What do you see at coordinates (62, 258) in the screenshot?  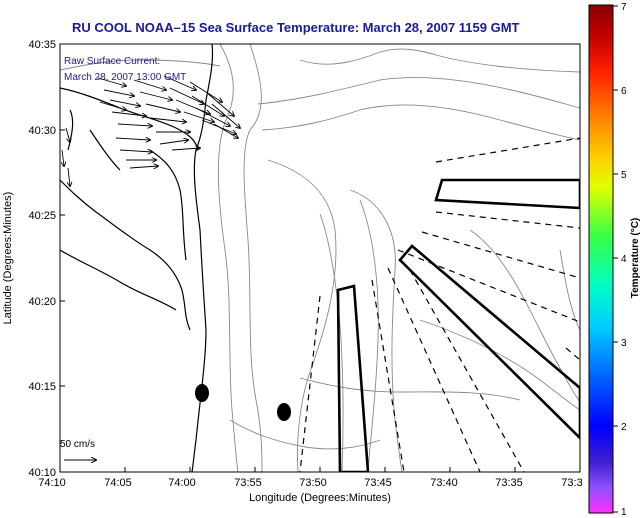 I see `y-tick-marks` at bounding box center [62, 258].